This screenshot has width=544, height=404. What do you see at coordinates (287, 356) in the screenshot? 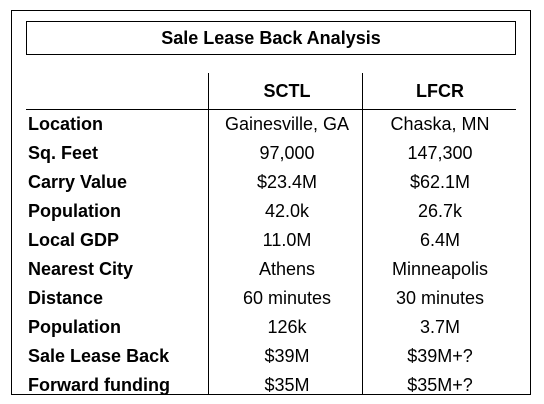
I see `cell-sctl: $39M` at bounding box center [287, 356].